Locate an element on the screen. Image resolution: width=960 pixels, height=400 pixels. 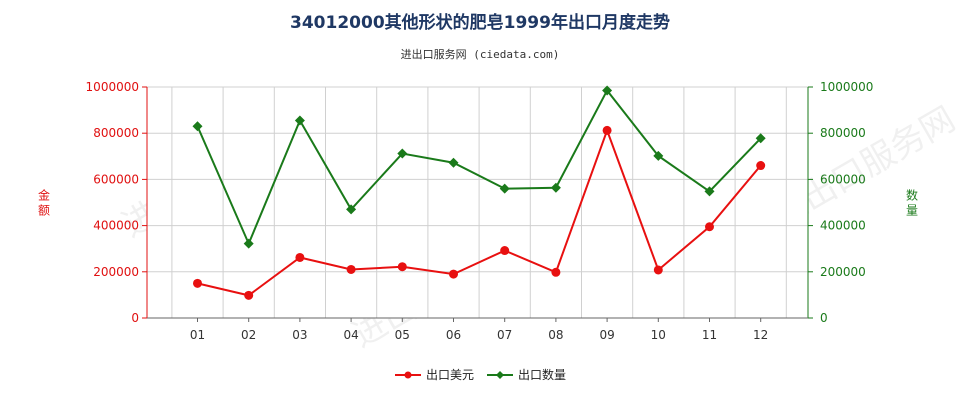
chart-title: 34012000其他形状的肥皂1999年出口月度走势 is located at coordinates (480, 23).